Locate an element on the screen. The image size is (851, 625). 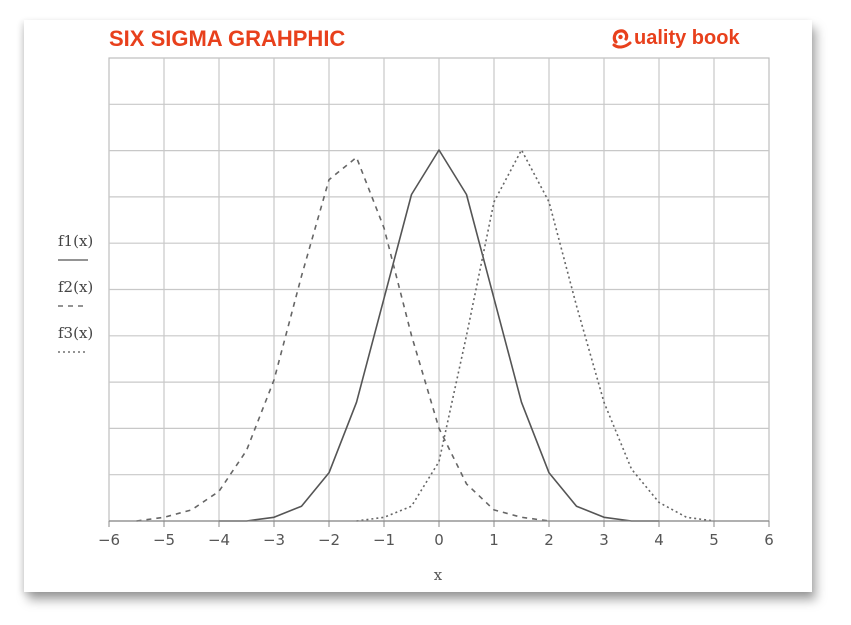
brand-name: uality book is located at coordinates (687, 37).